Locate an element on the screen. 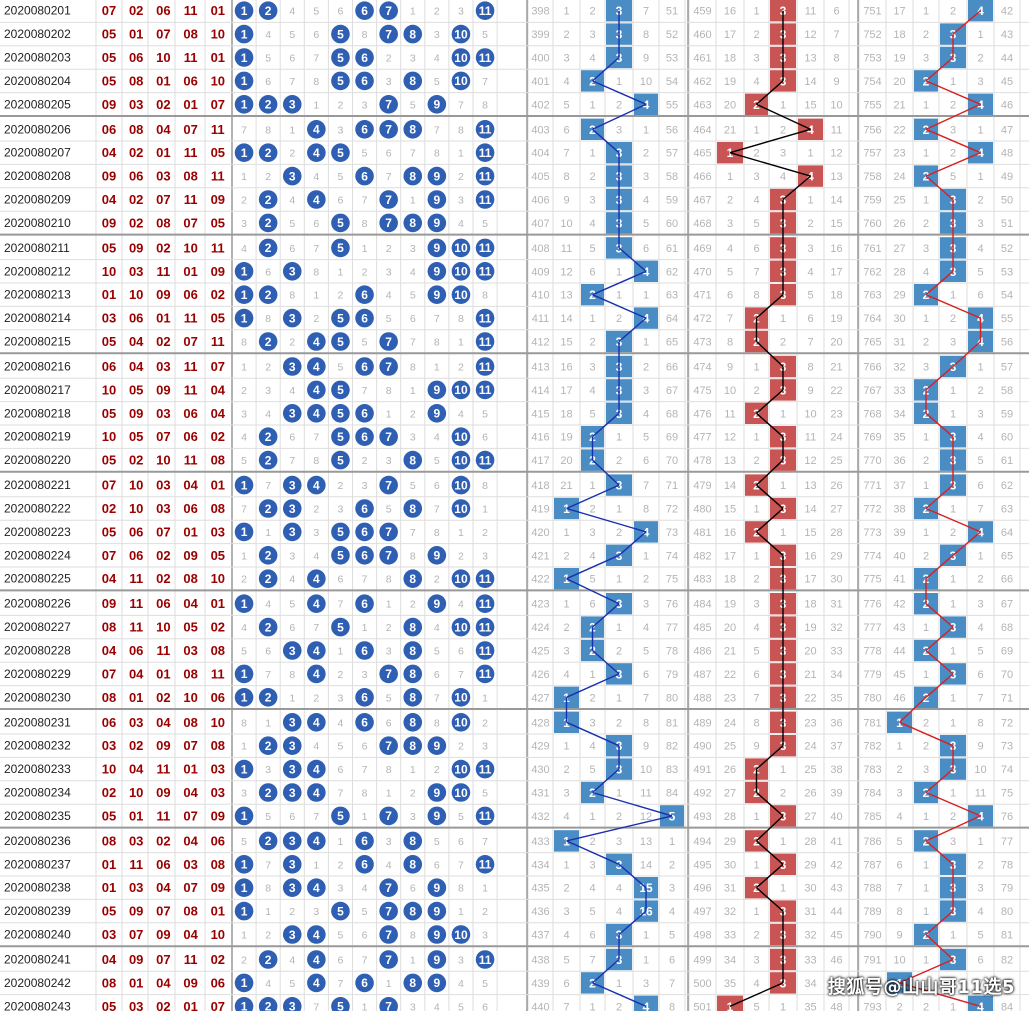 The image size is (1029, 1011). miss-value: 24 is located at coordinates (836, 438).